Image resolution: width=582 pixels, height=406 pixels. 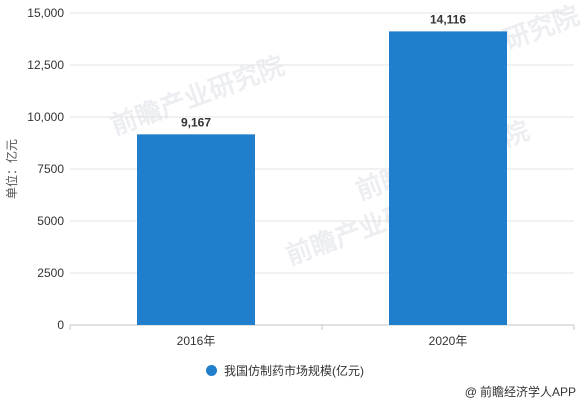 I want to click on data-labels: 9,167 14,116, so click(x=323, y=70).